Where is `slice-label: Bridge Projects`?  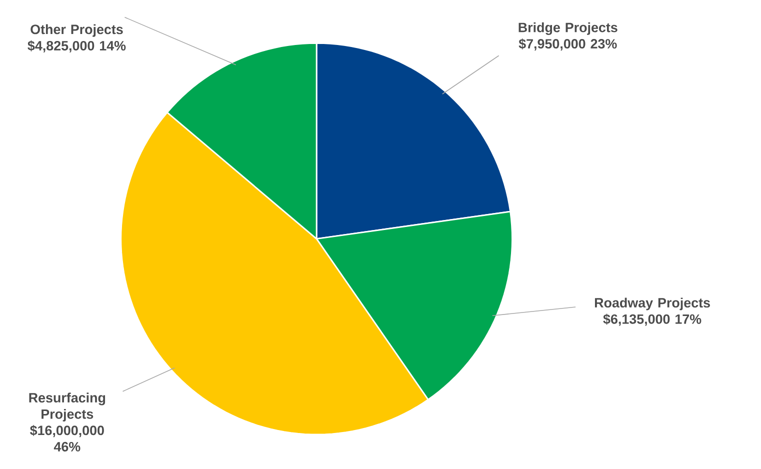
slice-label: Bridge Projects is located at coordinates (568, 28).